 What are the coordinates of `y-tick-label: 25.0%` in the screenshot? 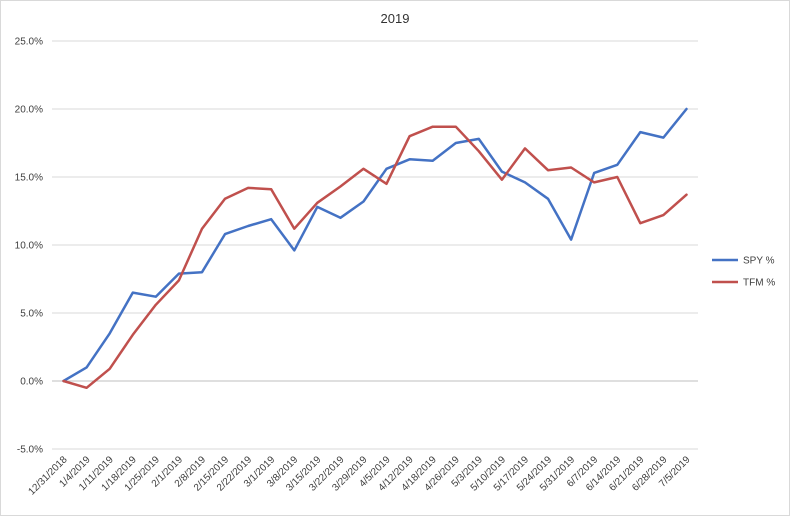 It's located at (29, 42).